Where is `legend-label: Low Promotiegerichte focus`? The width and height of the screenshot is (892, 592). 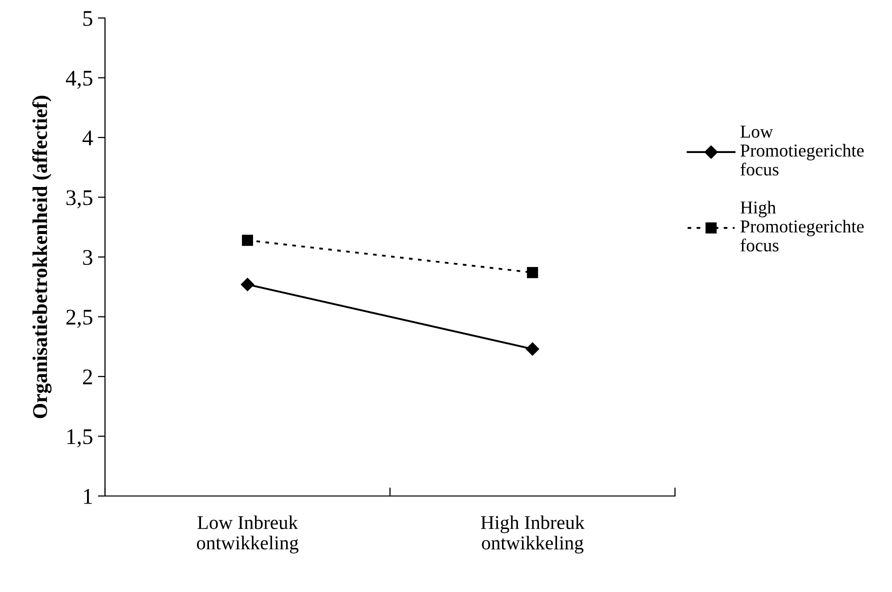
legend-label: Low Promotiegerichte focus is located at coordinates (802, 151).